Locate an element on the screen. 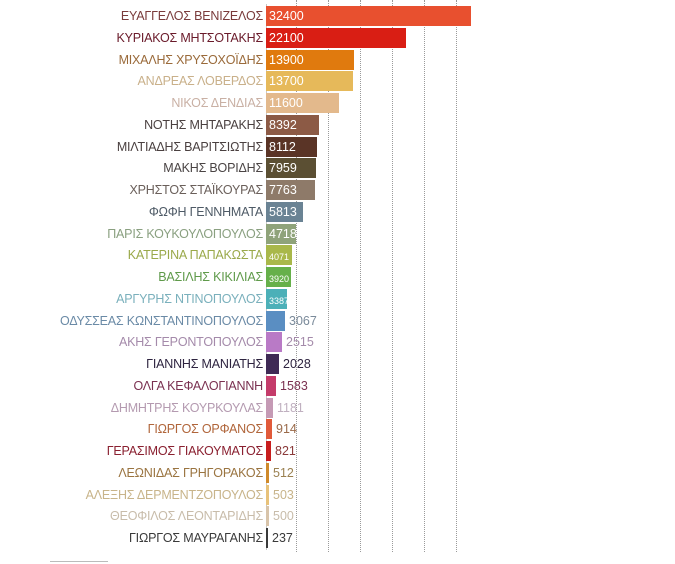 The image size is (675, 564). value-label: 13900 is located at coordinates (286, 59).